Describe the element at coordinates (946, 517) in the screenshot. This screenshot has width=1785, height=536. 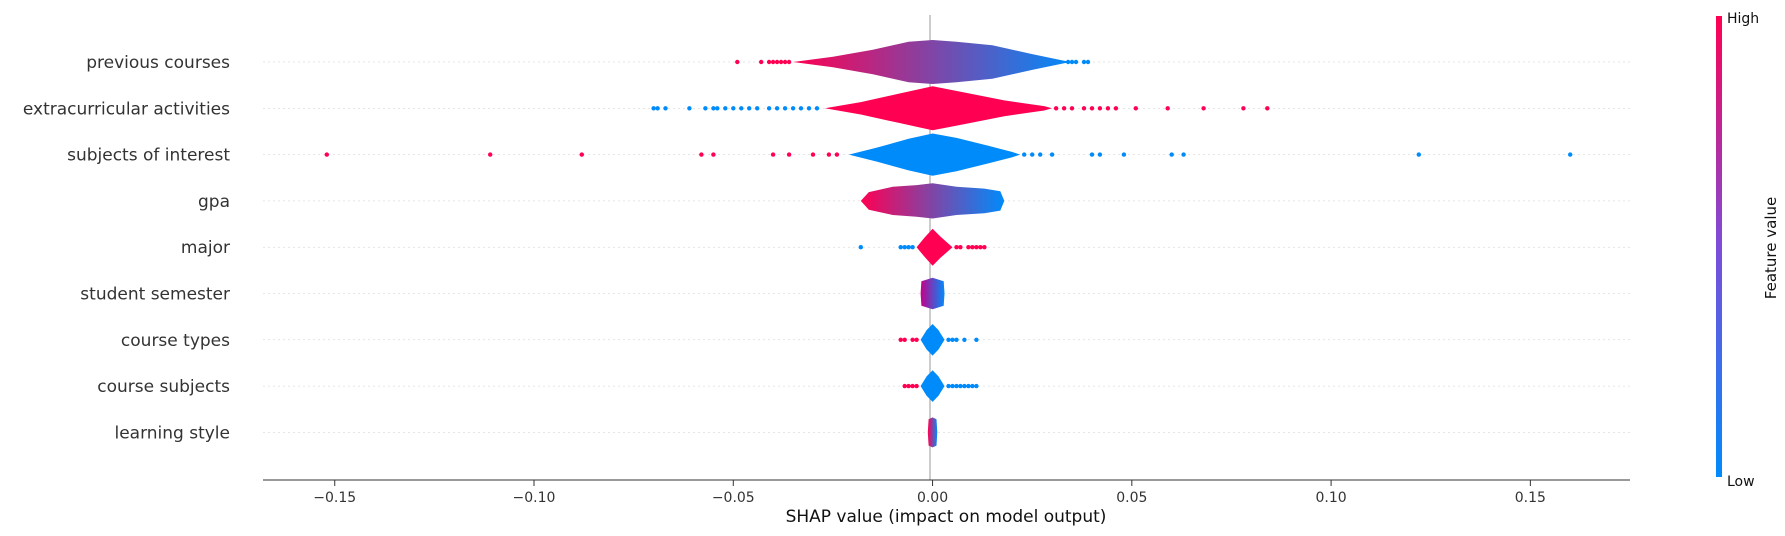
I see `x-axis-title: SHAP value (impact on model output)` at that location.